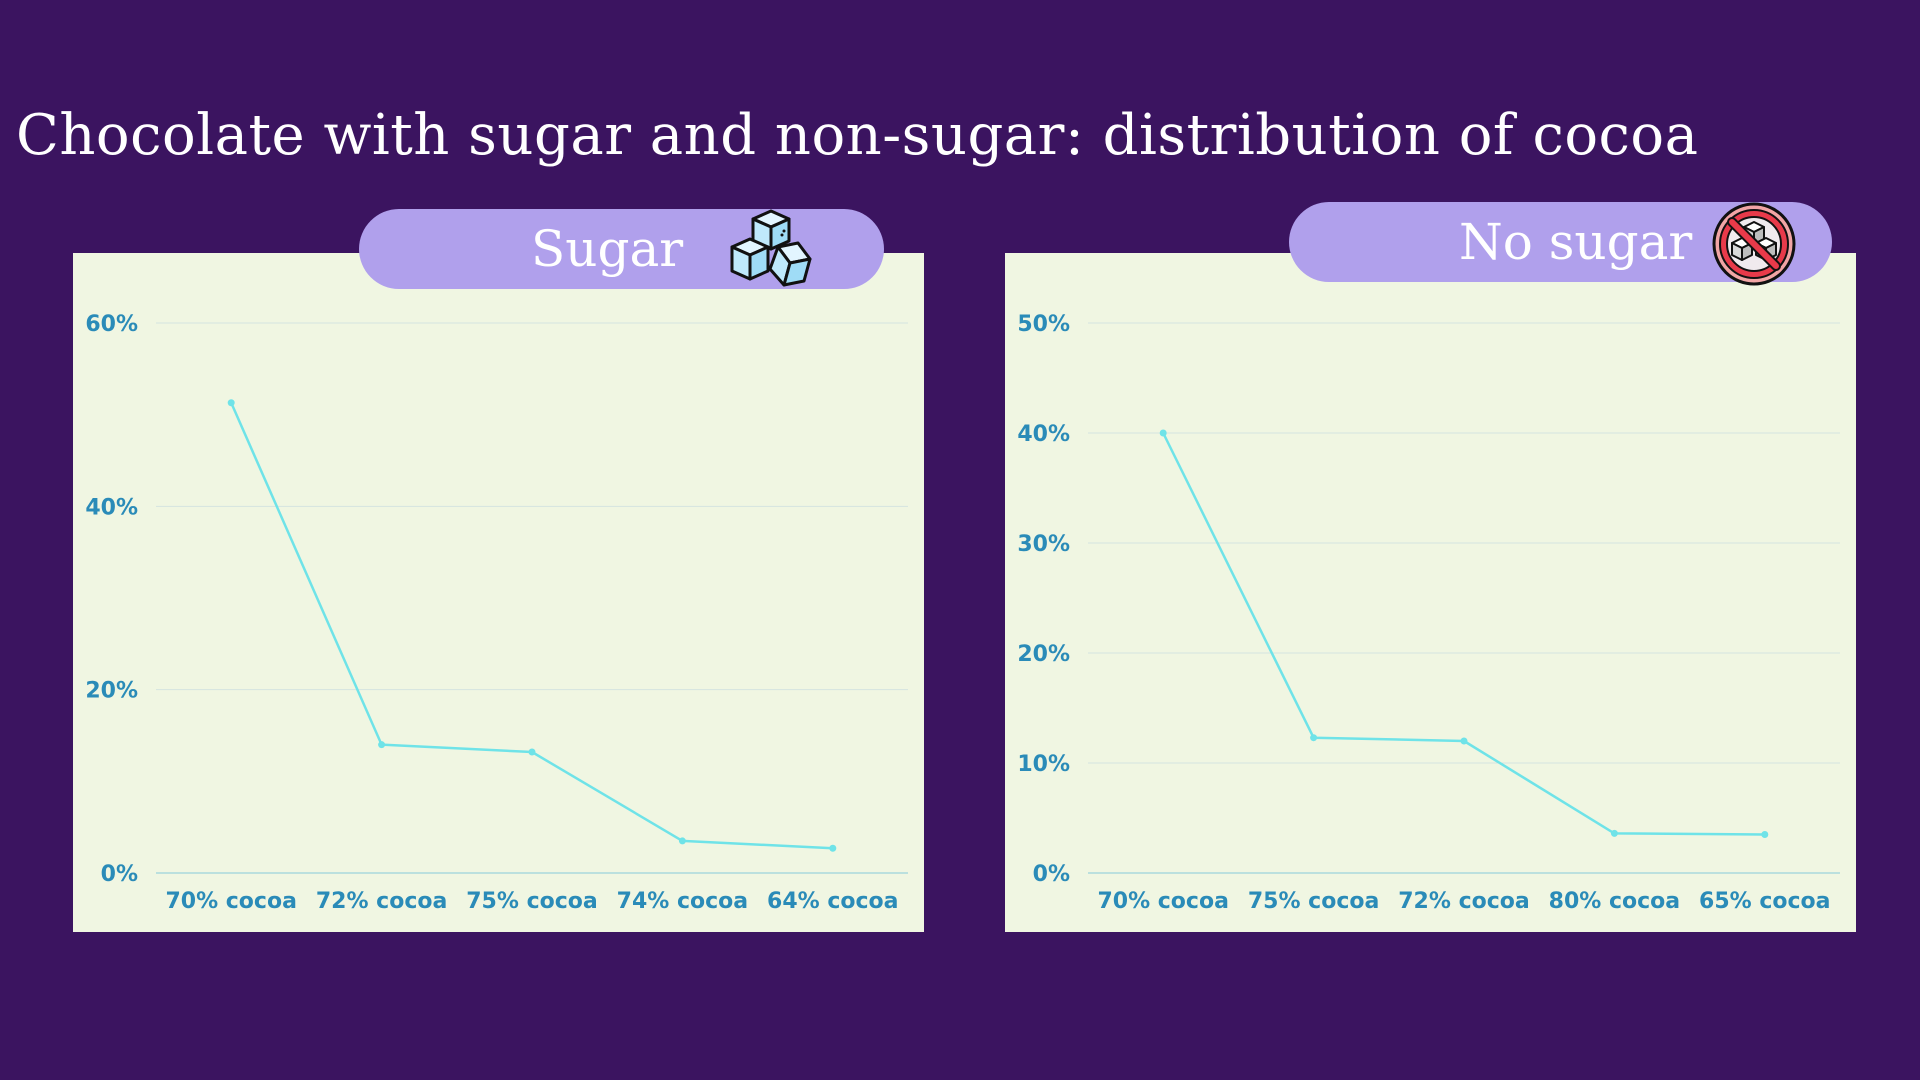  Describe the element at coordinates (607, 249) in the screenshot. I see `sugar-header-label: Sugar` at that location.